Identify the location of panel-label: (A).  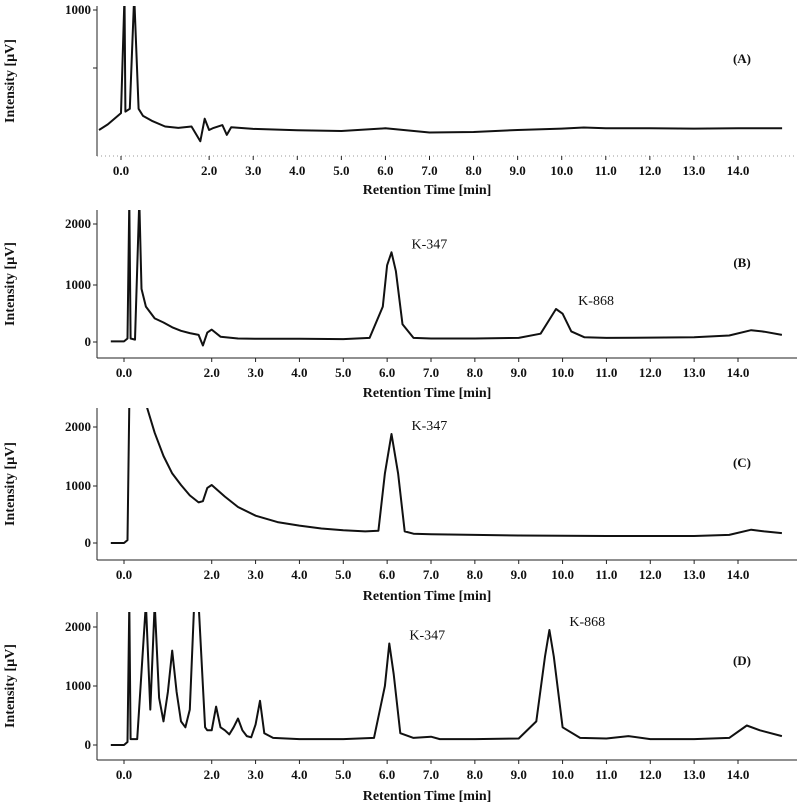
(742, 58).